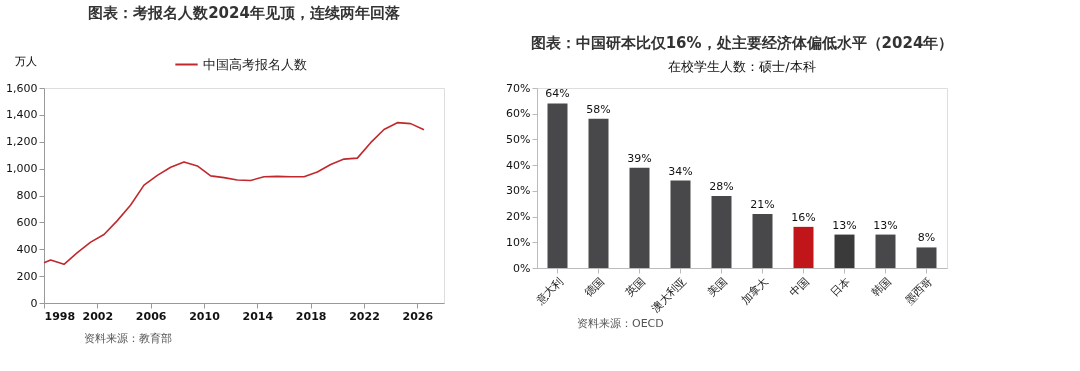 This screenshot has height=371, width=1080. I want to click on x-tick-label: 2022, so click(364, 316).